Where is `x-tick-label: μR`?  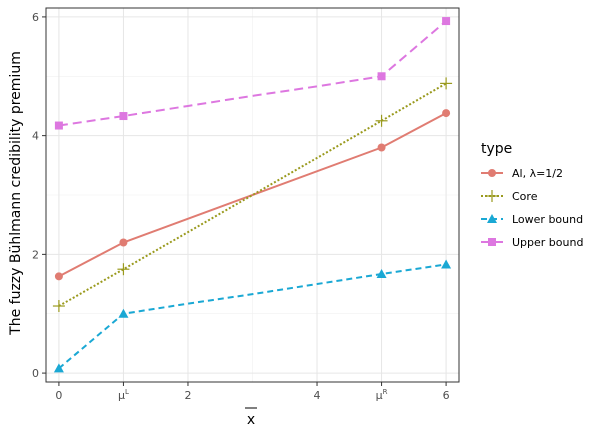
x-tick-label: μR is located at coordinates (382, 395).